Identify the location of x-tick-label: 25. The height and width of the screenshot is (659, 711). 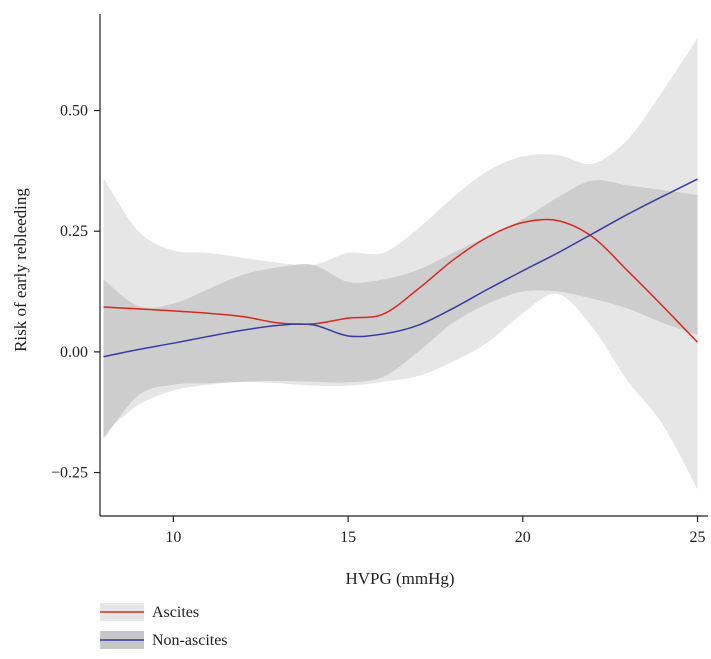
(698, 537).